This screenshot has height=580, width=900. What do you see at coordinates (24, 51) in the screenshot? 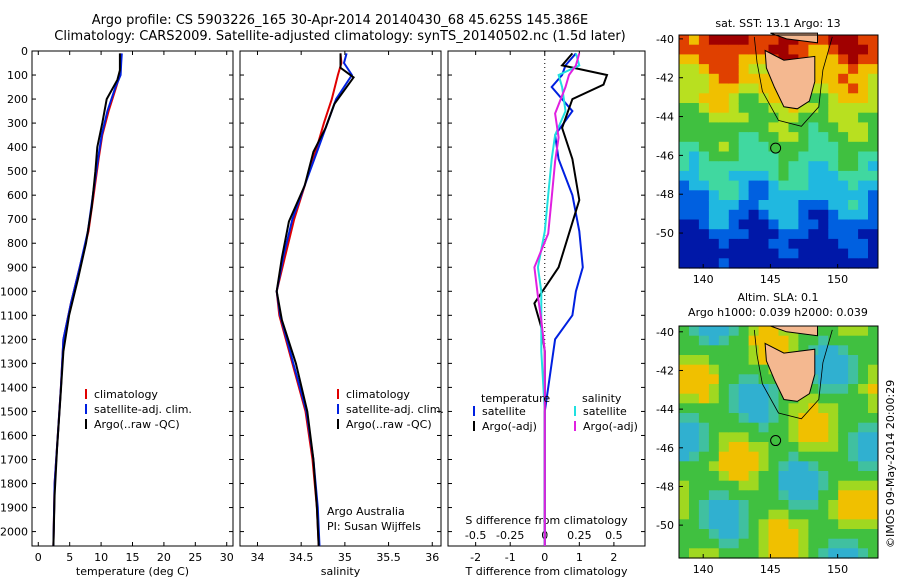
I see `depth-tick-label: 0` at bounding box center [24, 51].